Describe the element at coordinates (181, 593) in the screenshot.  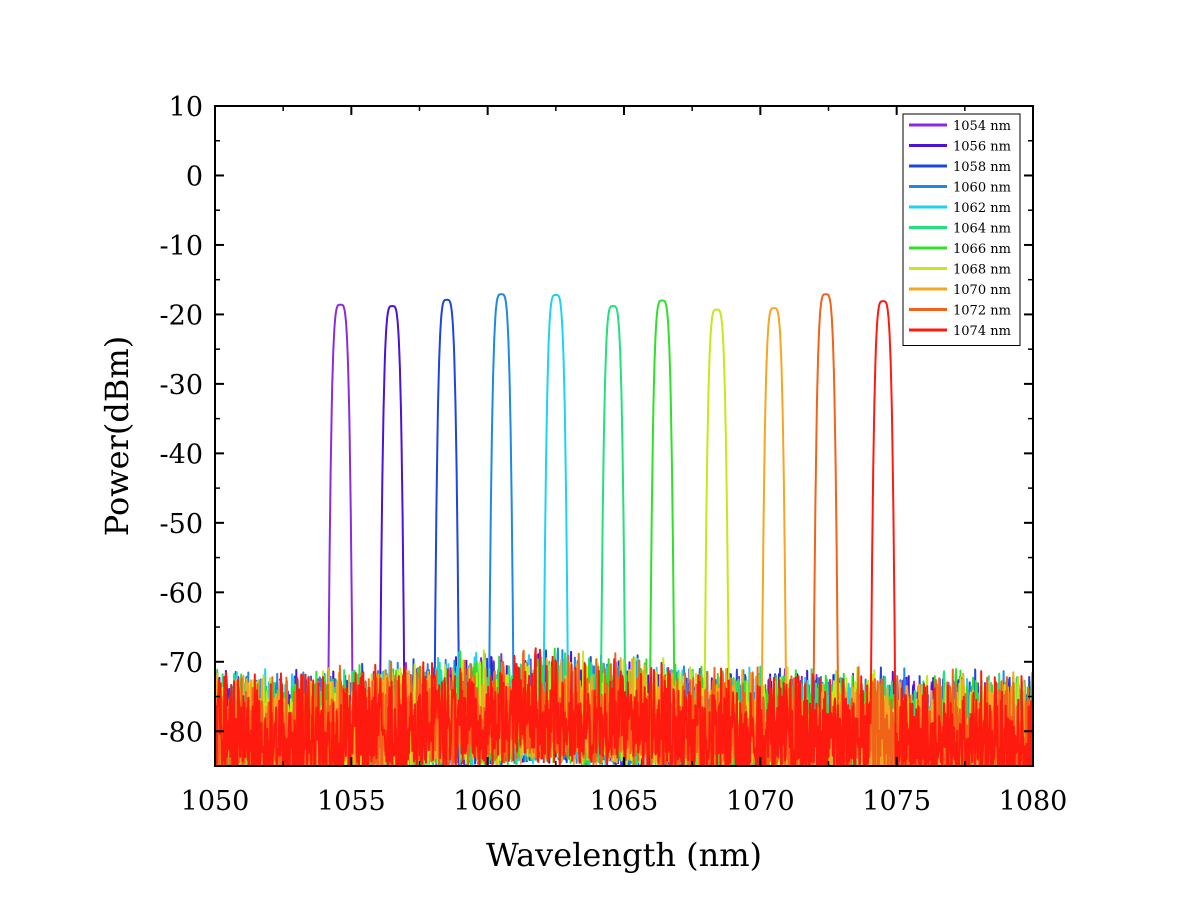
I see `y-tick-label: -60` at that location.